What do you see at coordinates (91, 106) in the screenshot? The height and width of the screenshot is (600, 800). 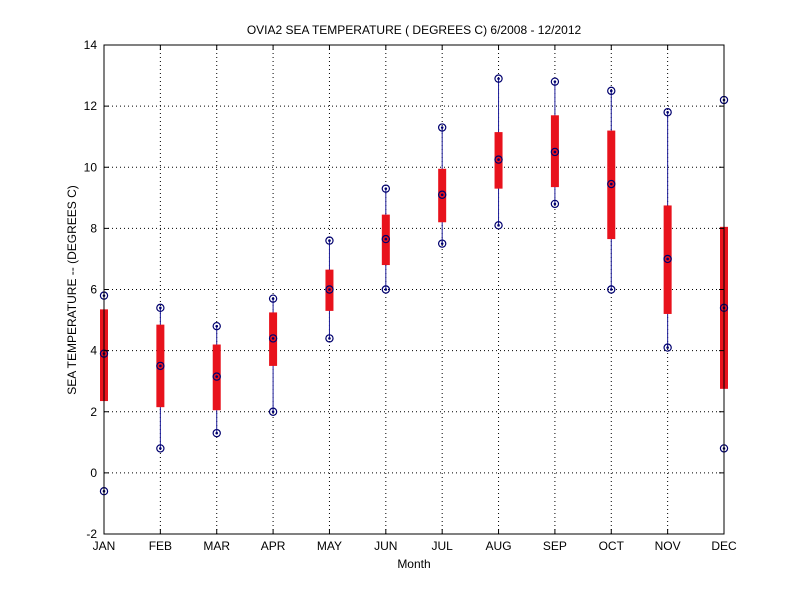 I see `y-tick-label: 12` at bounding box center [91, 106].